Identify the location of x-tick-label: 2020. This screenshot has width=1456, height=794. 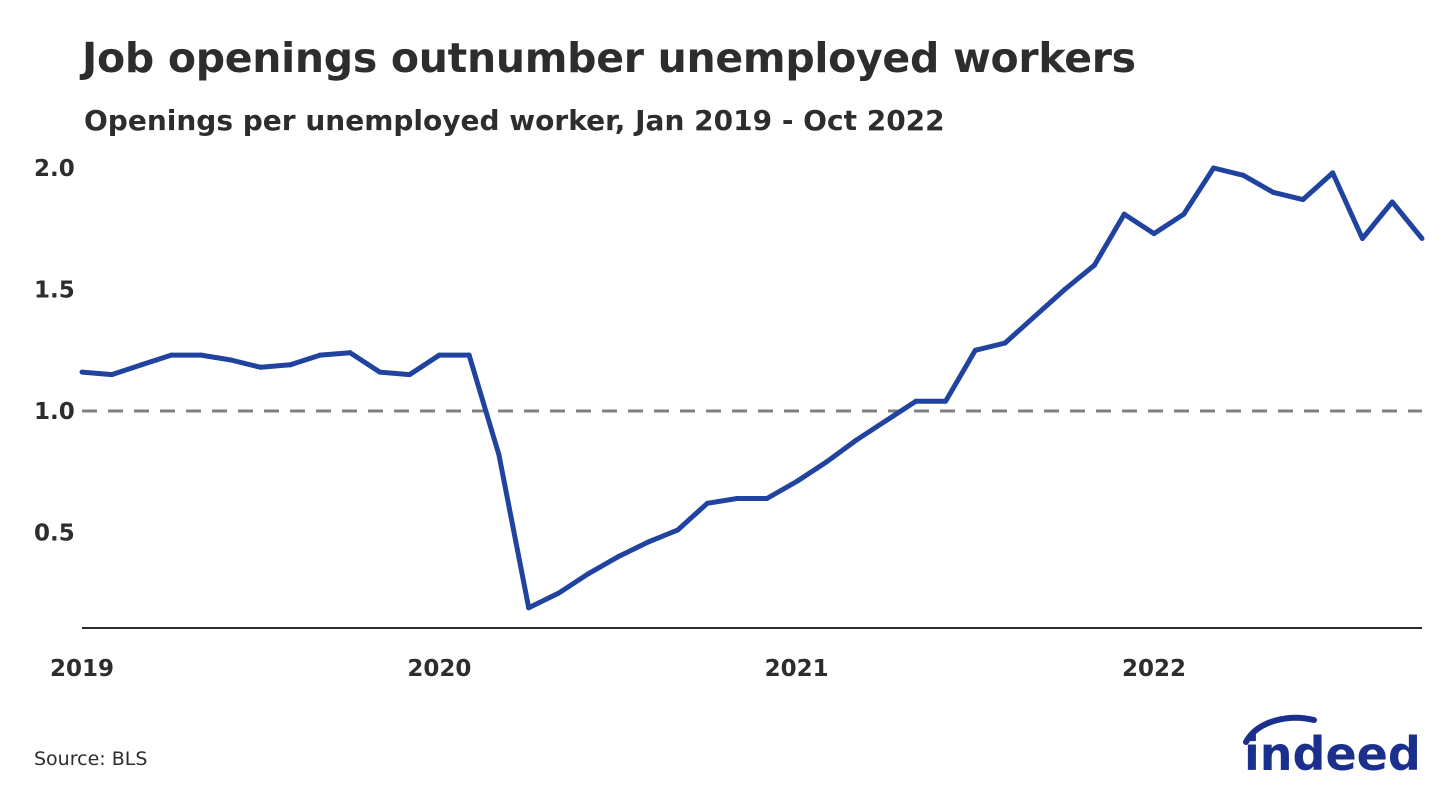
(439, 669).